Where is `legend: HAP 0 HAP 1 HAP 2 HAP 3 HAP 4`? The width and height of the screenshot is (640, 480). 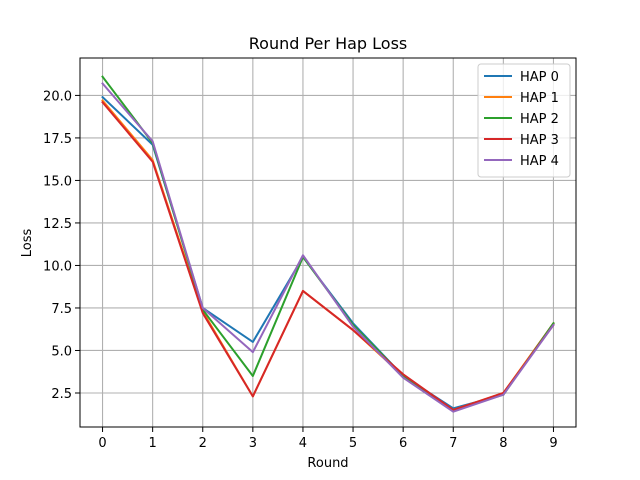 legend: HAP 0 HAP 1 HAP 2 HAP 3 HAP 4 is located at coordinates (524, 120).